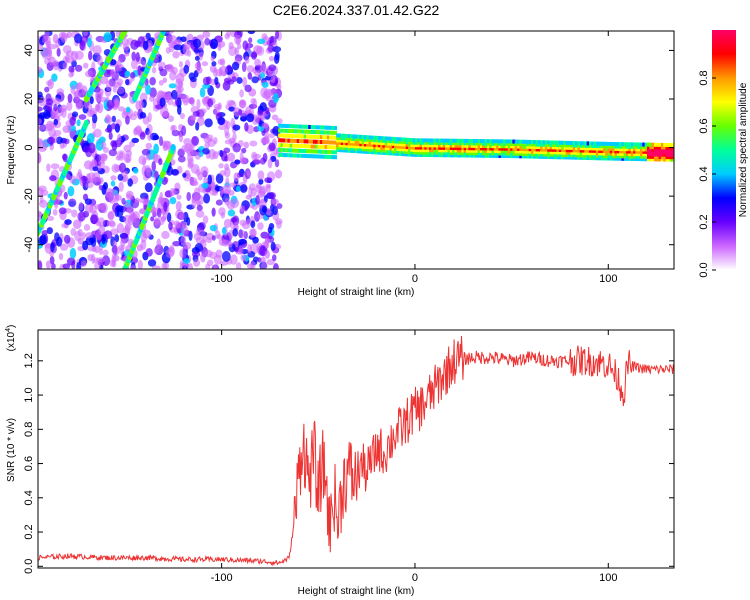  Describe the element at coordinates (608, 578) in the screenshot. I see `snr-xtick-label: 100` at that location.